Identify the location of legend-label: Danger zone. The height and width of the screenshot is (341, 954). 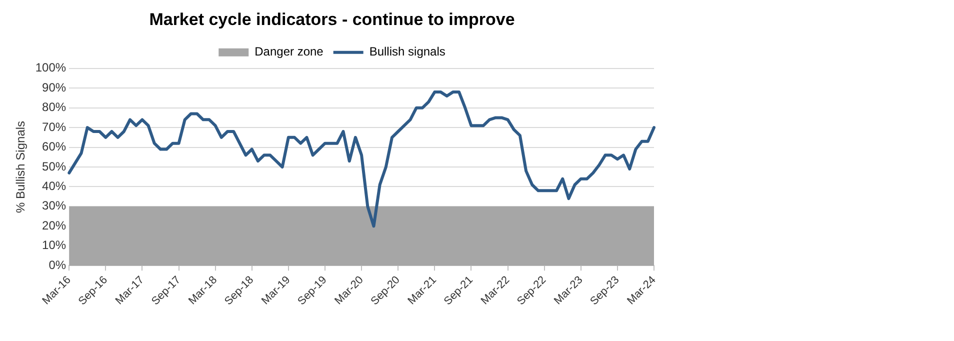
(289, 51).